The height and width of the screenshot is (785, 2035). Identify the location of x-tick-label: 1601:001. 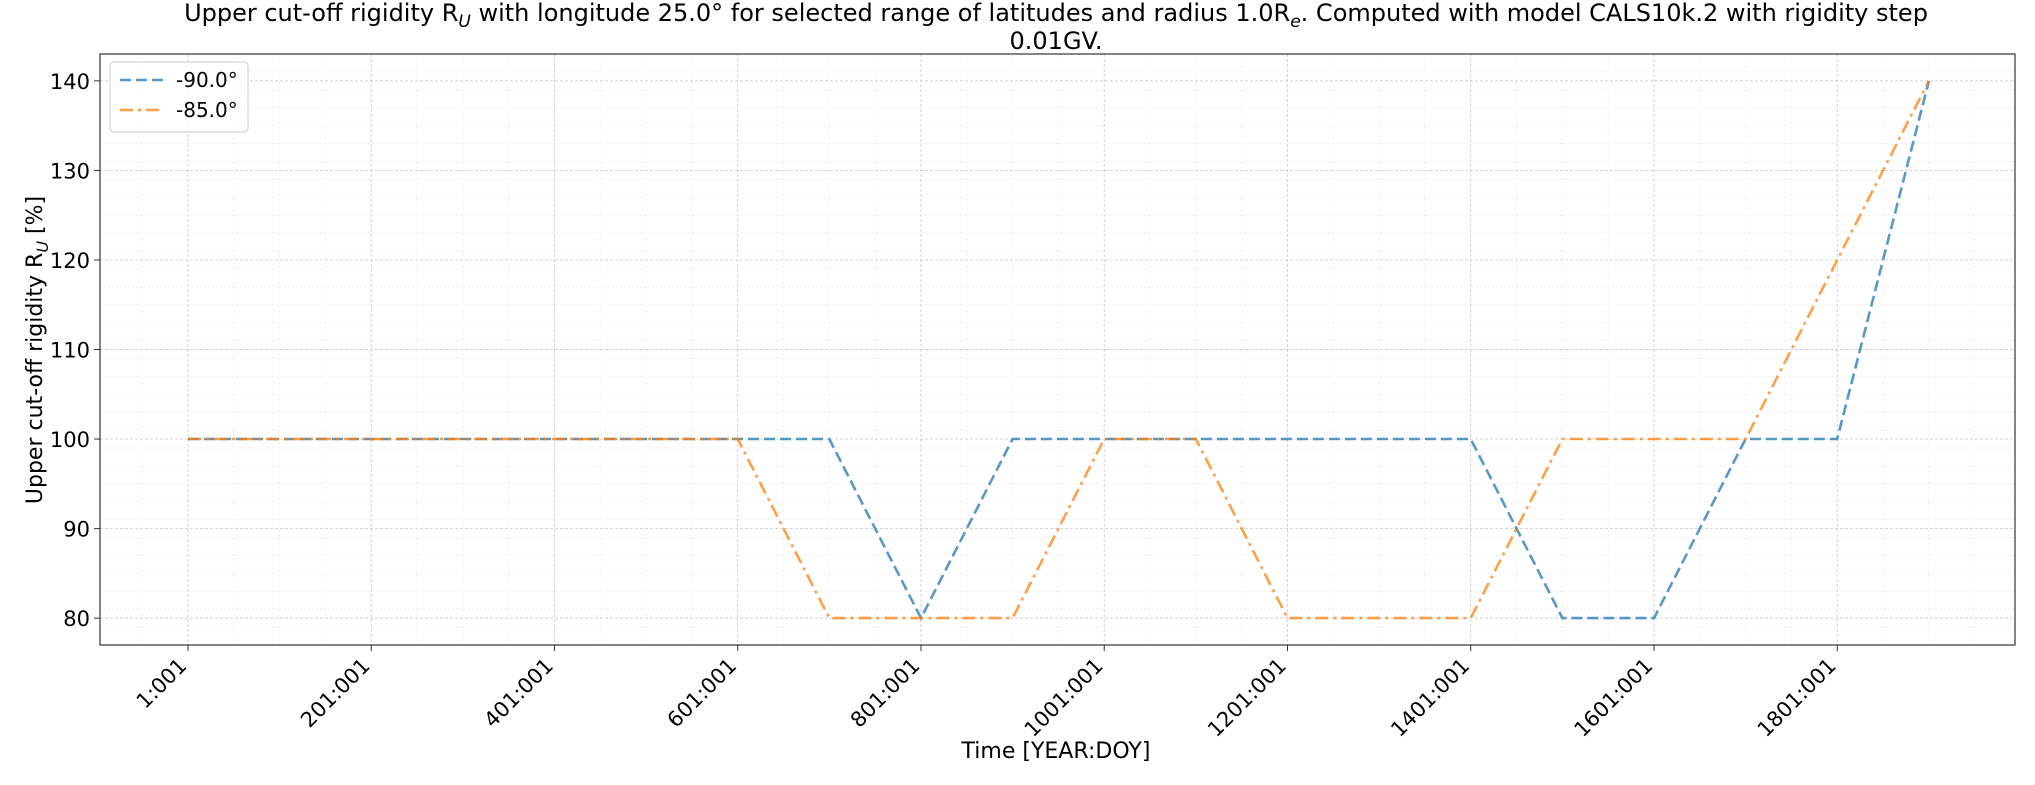
(1613, 698).